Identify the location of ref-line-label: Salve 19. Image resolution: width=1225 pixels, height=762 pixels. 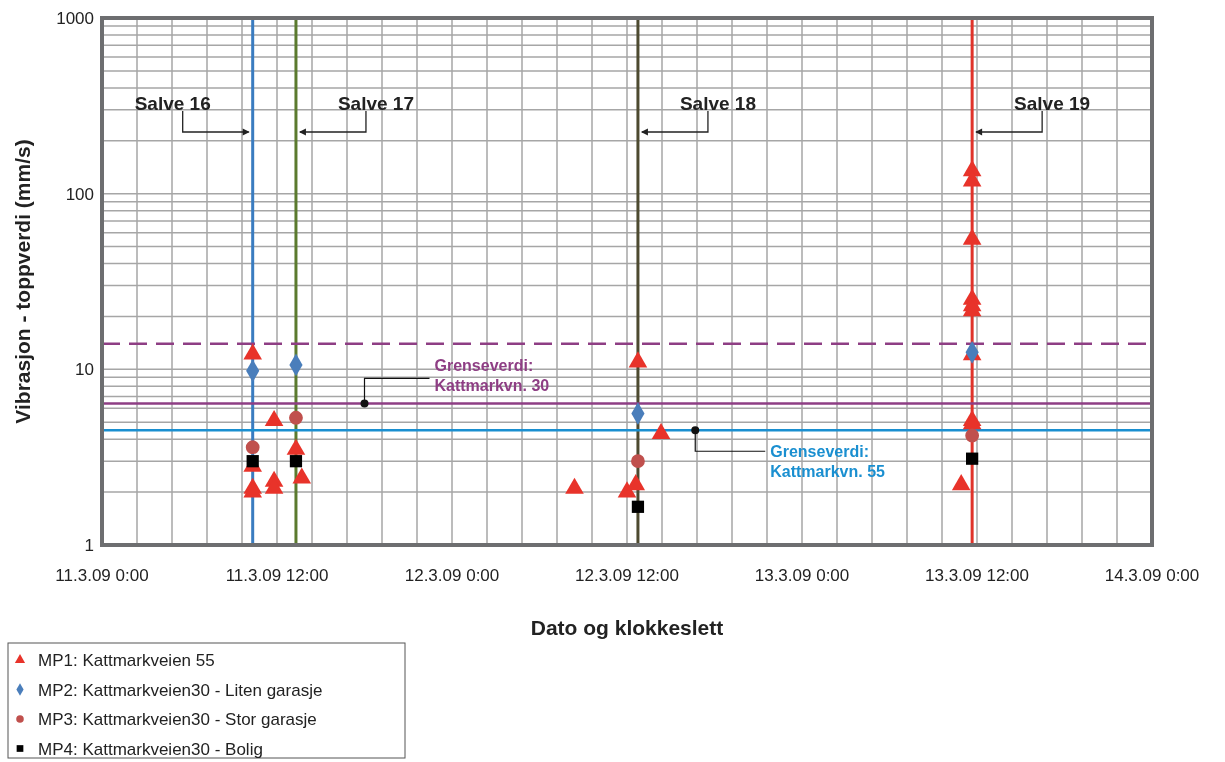
(1052, 103).